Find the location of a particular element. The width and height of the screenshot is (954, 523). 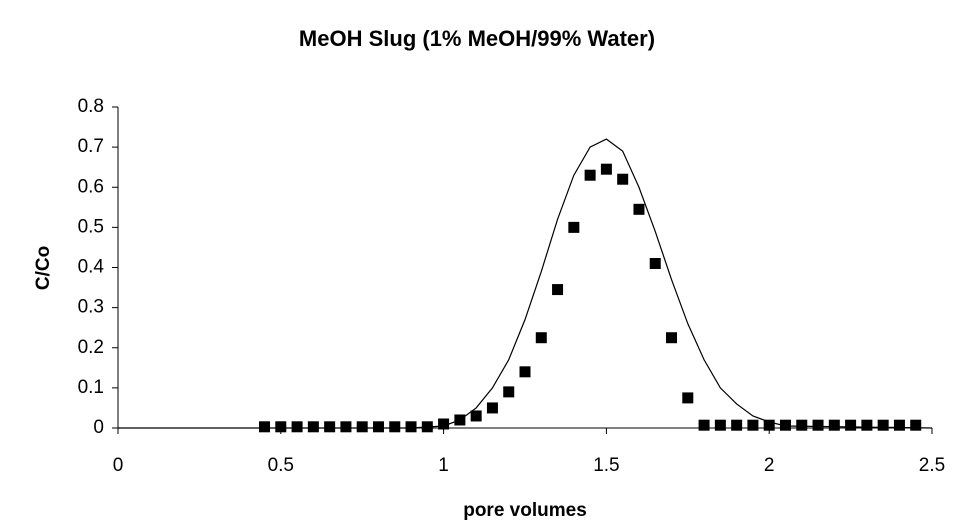

y-tick-label: 0.7 is located at coordinates (91, 146).